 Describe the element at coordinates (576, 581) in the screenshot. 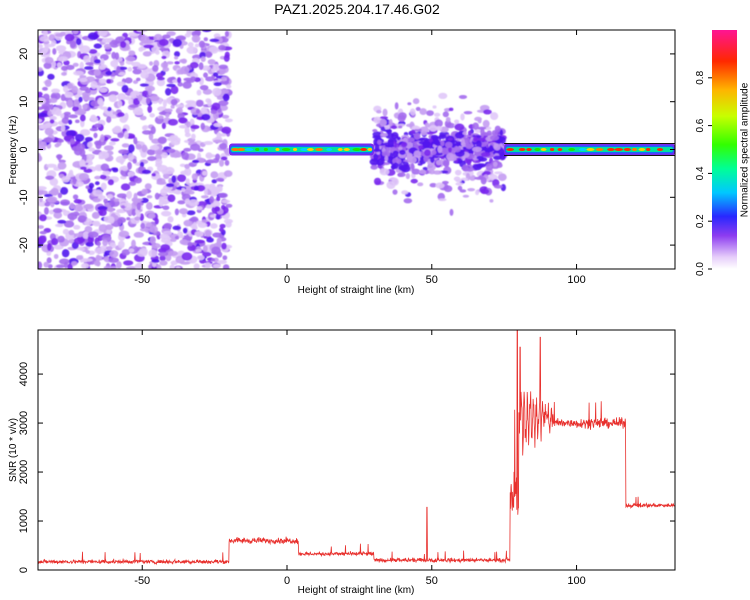

I see `x-tick-label: 100` at that location.